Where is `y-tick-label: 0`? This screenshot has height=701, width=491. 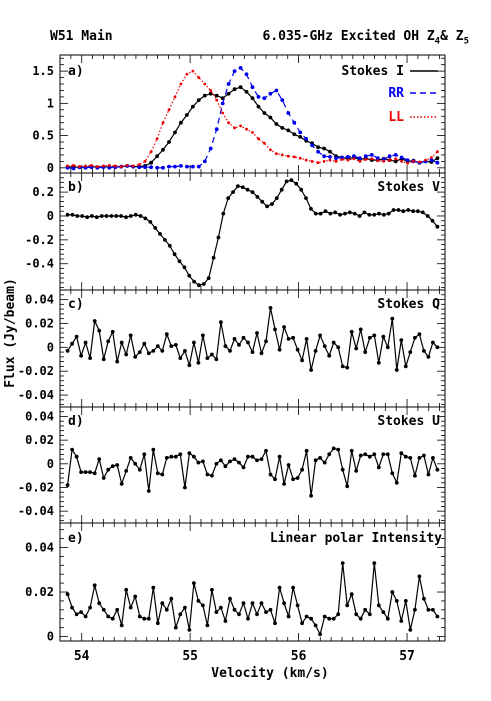 y-tick-label: 0 is located at coordinates (50, 464).